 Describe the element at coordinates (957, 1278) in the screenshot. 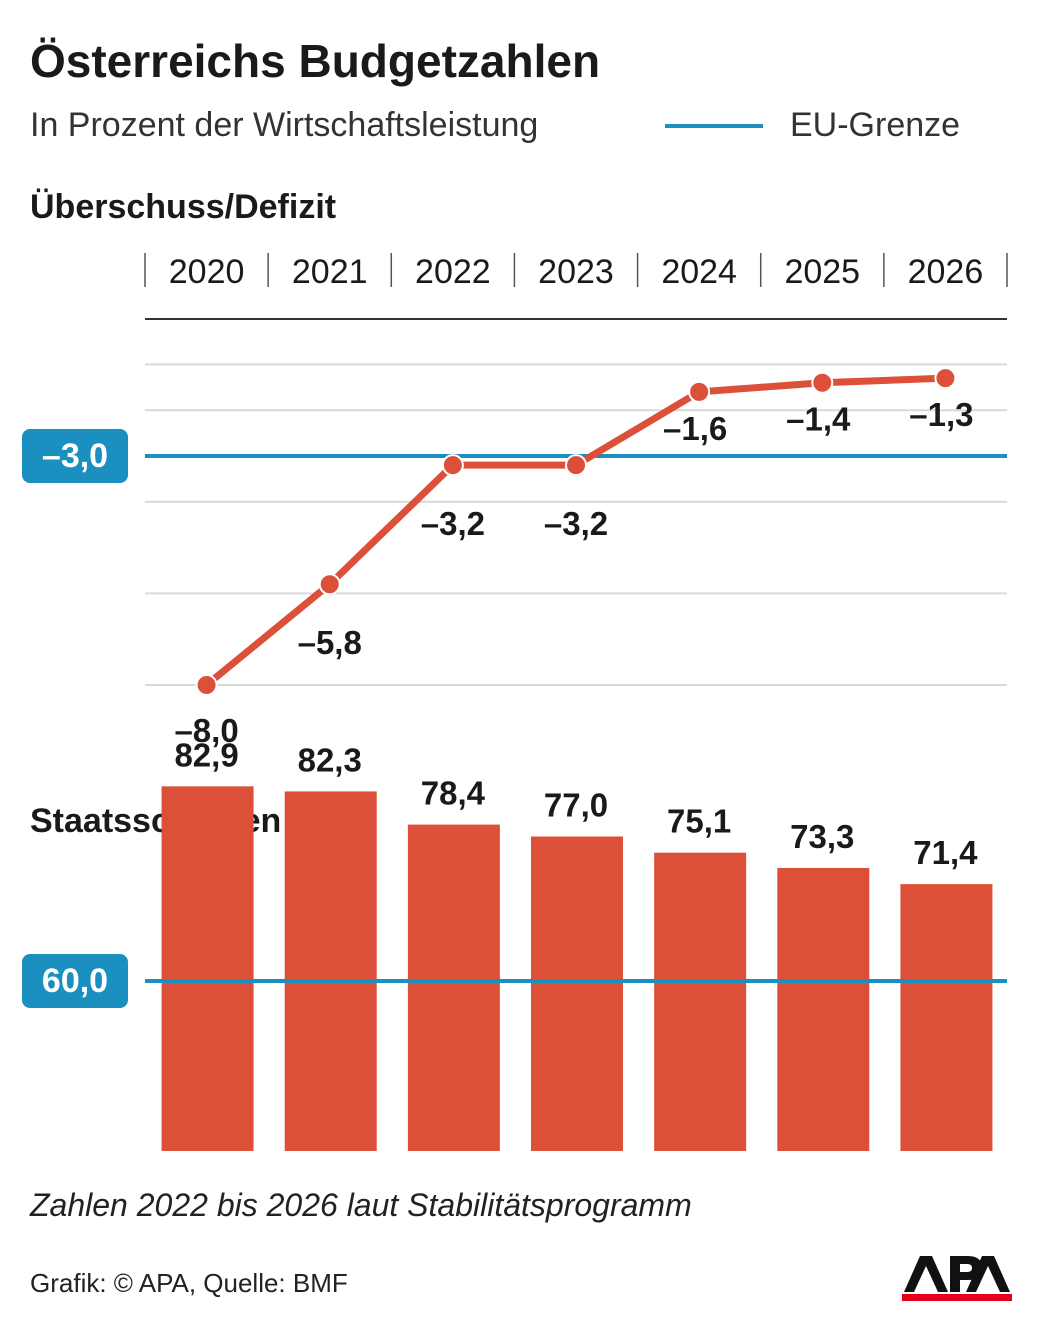

I see `apa-logo` at that location.